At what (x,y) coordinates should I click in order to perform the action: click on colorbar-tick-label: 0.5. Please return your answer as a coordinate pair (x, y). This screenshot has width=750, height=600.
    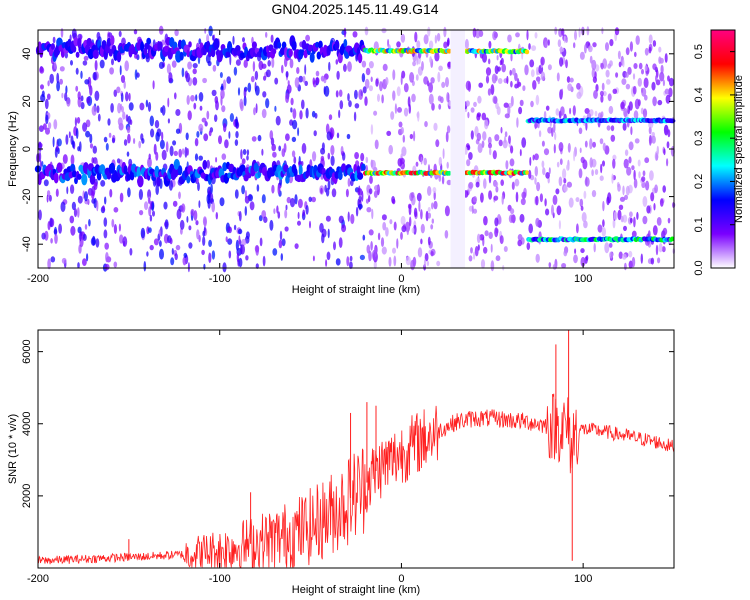
    Looking at the image, I should click on (699, 51).